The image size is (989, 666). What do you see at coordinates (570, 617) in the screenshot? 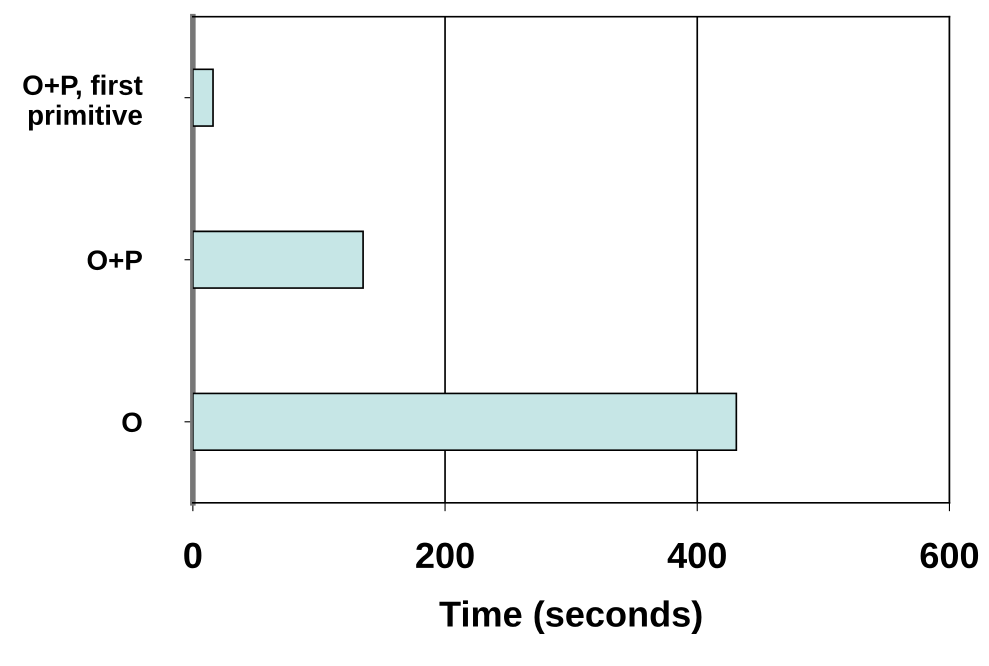
I see `x-axis-title: Time (seconds)` at bounding box center [570, 617].